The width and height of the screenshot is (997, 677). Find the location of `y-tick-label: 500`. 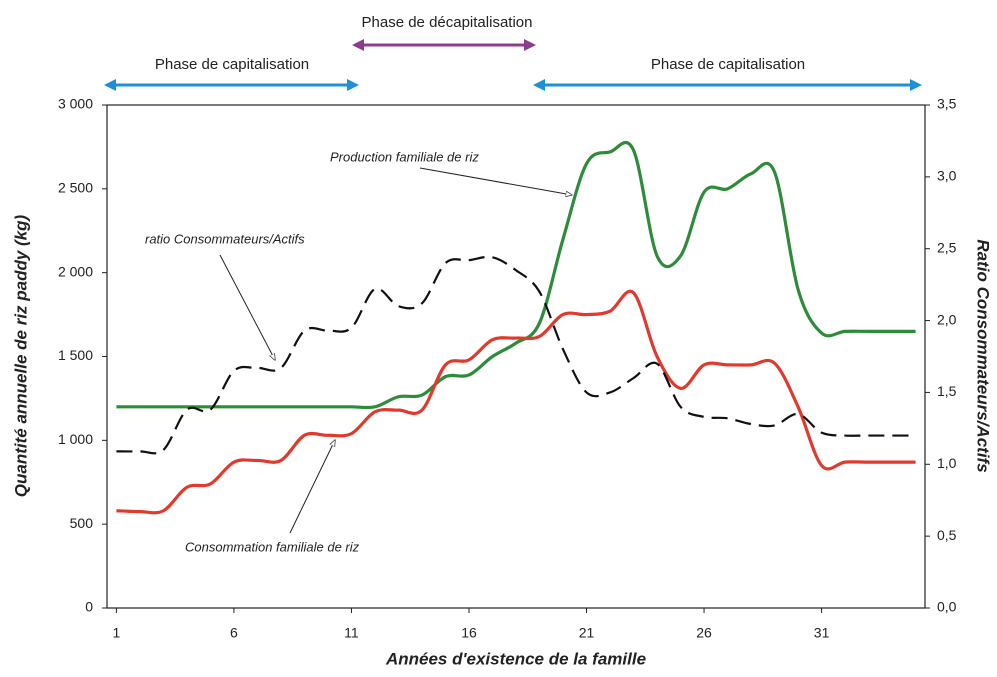

y-tick-label: 500 is located at coordinates (82, 523).